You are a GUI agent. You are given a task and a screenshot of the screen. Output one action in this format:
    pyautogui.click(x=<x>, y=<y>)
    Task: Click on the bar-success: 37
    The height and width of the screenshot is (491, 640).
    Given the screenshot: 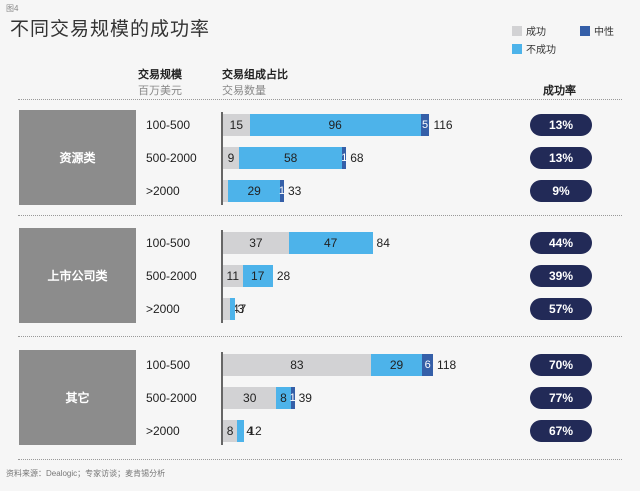 What is the action you would take?
    pyautogui.click(x=256, y=243)
    